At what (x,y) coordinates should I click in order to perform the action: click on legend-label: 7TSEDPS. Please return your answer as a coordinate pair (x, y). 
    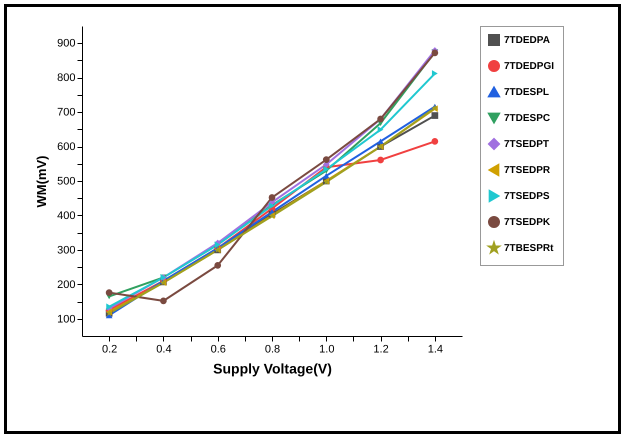
    Looking at the image, I should click on (527, 196).